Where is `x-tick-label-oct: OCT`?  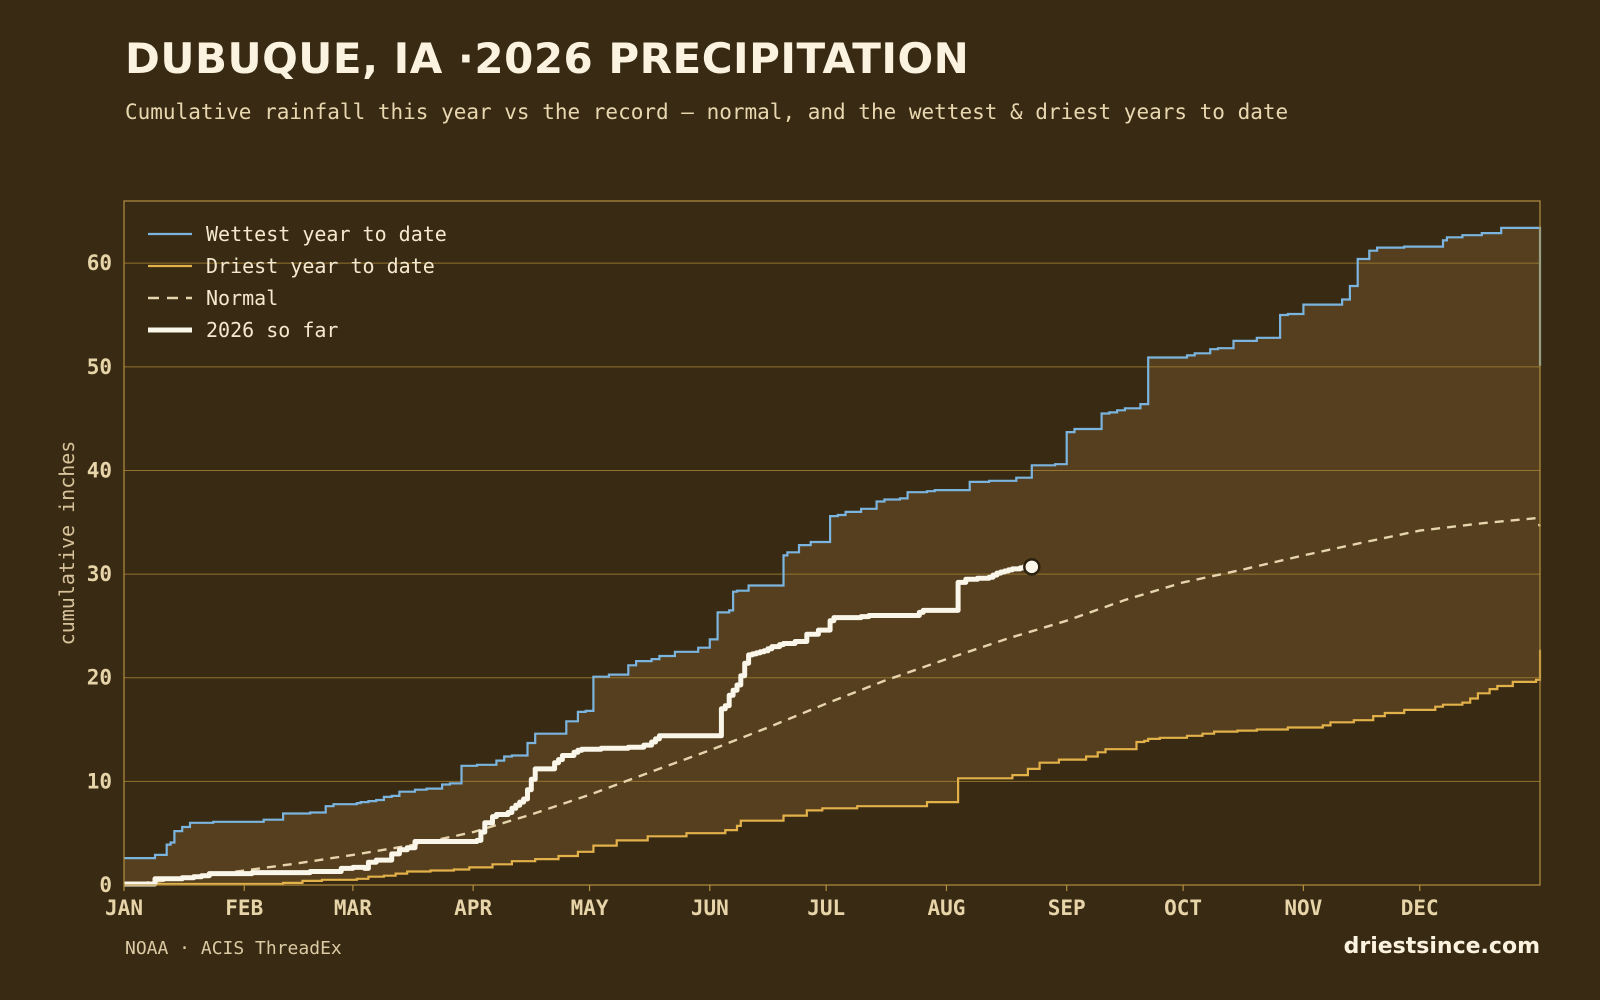
x-tick-label-oct: OCT is located at coordinates (1183, 908).